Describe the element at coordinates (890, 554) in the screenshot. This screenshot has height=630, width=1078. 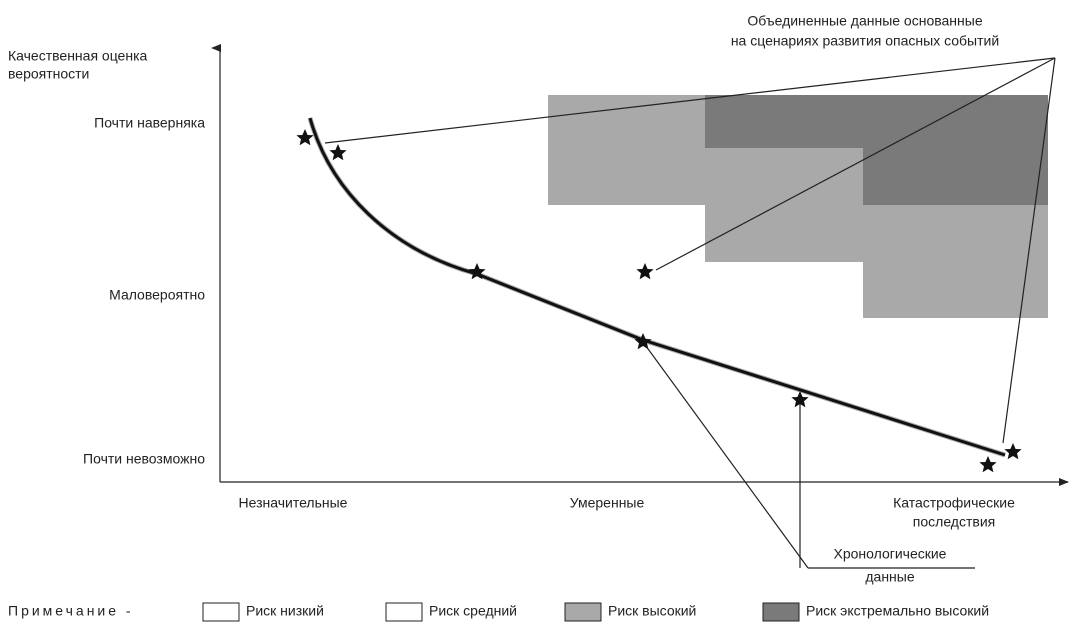
I see `callout-text: Хронологические` at that location.